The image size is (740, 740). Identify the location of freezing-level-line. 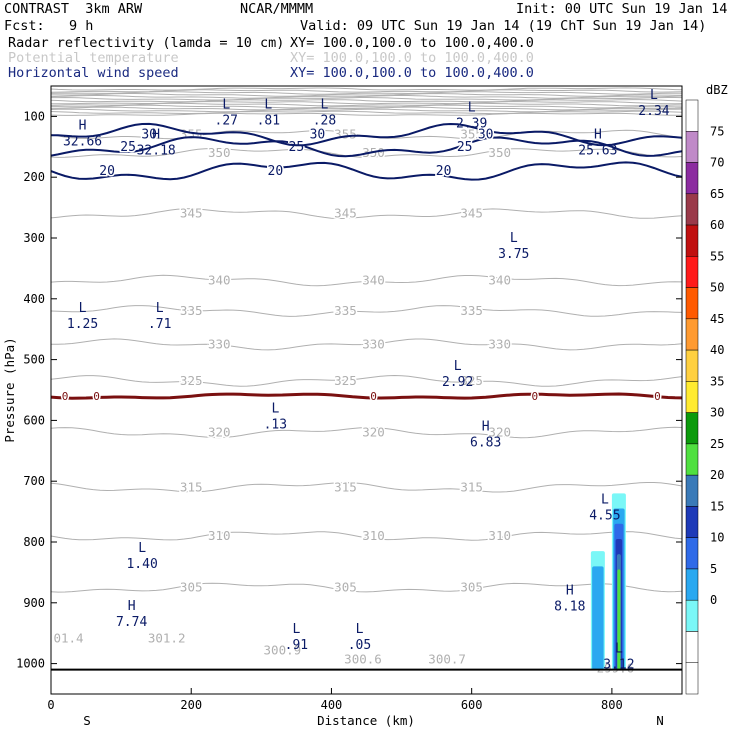
(366, 396).